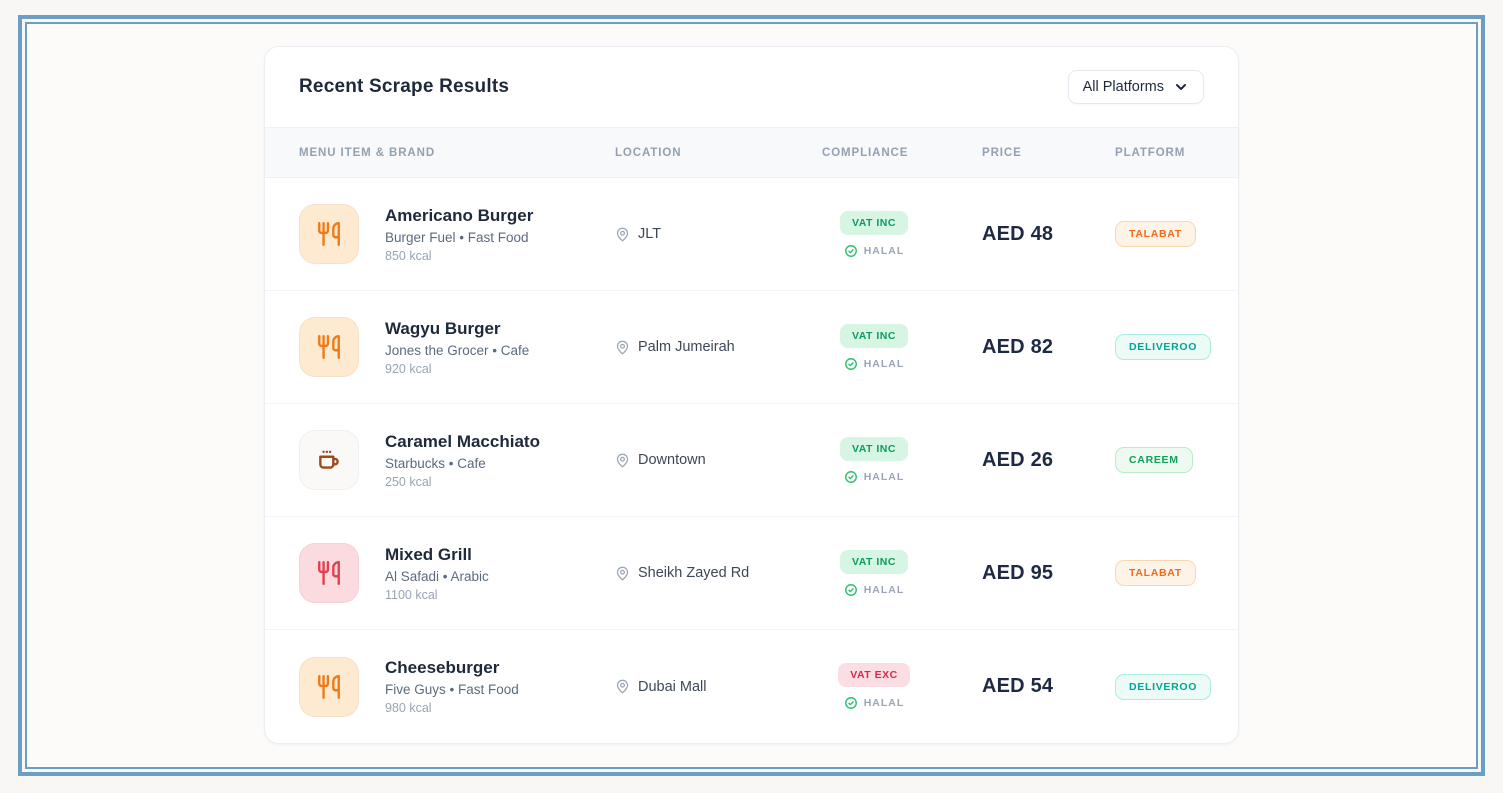  Describe the element at coordinates (751, 87) in the screenshot. I see `card-header: Recent Scrape Results All Platforms` at that location.